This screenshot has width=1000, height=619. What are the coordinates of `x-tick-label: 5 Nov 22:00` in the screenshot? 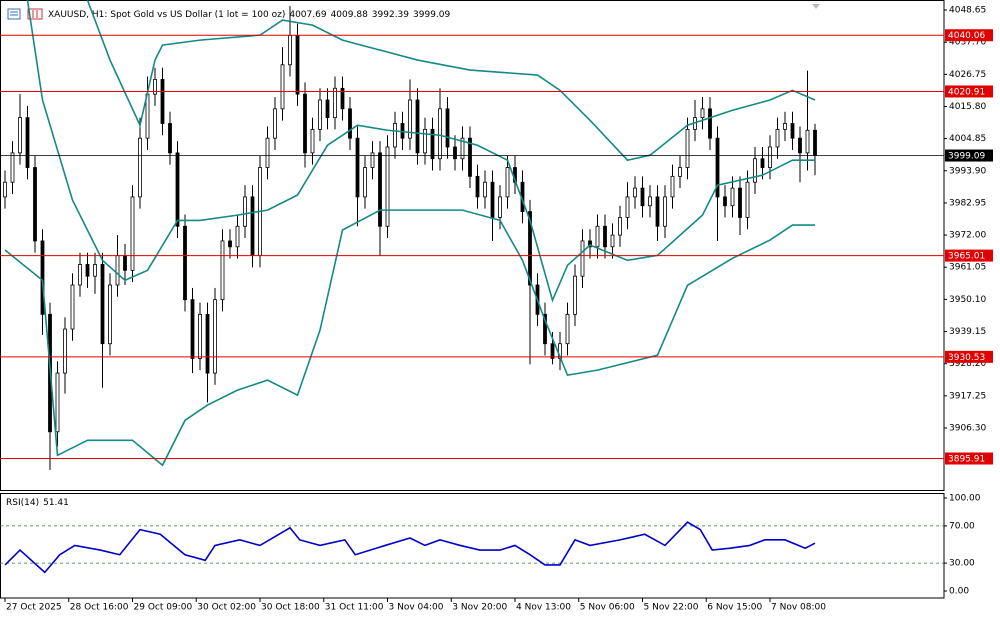 It's located at (671, 608).